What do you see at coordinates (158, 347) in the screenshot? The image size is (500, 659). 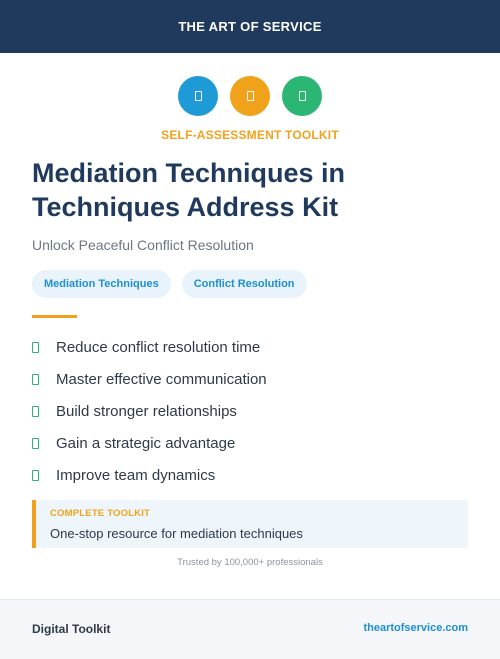 I see `benefit-text: Reduce conflict resolution time` at bounding box center [158, 347].